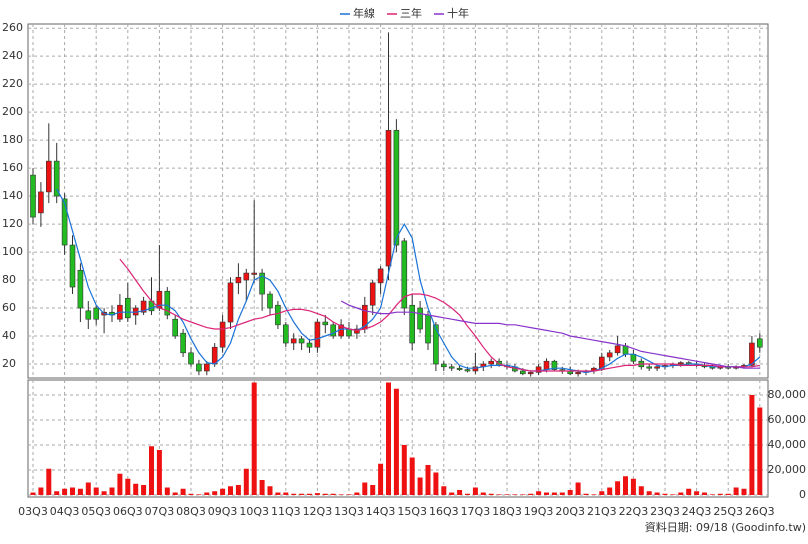 The image size is (808, 544). What do you see at coordinates (12, 223) in the screenshot?
I see `y-tick-label: 120` at bounding box center [12, 223].